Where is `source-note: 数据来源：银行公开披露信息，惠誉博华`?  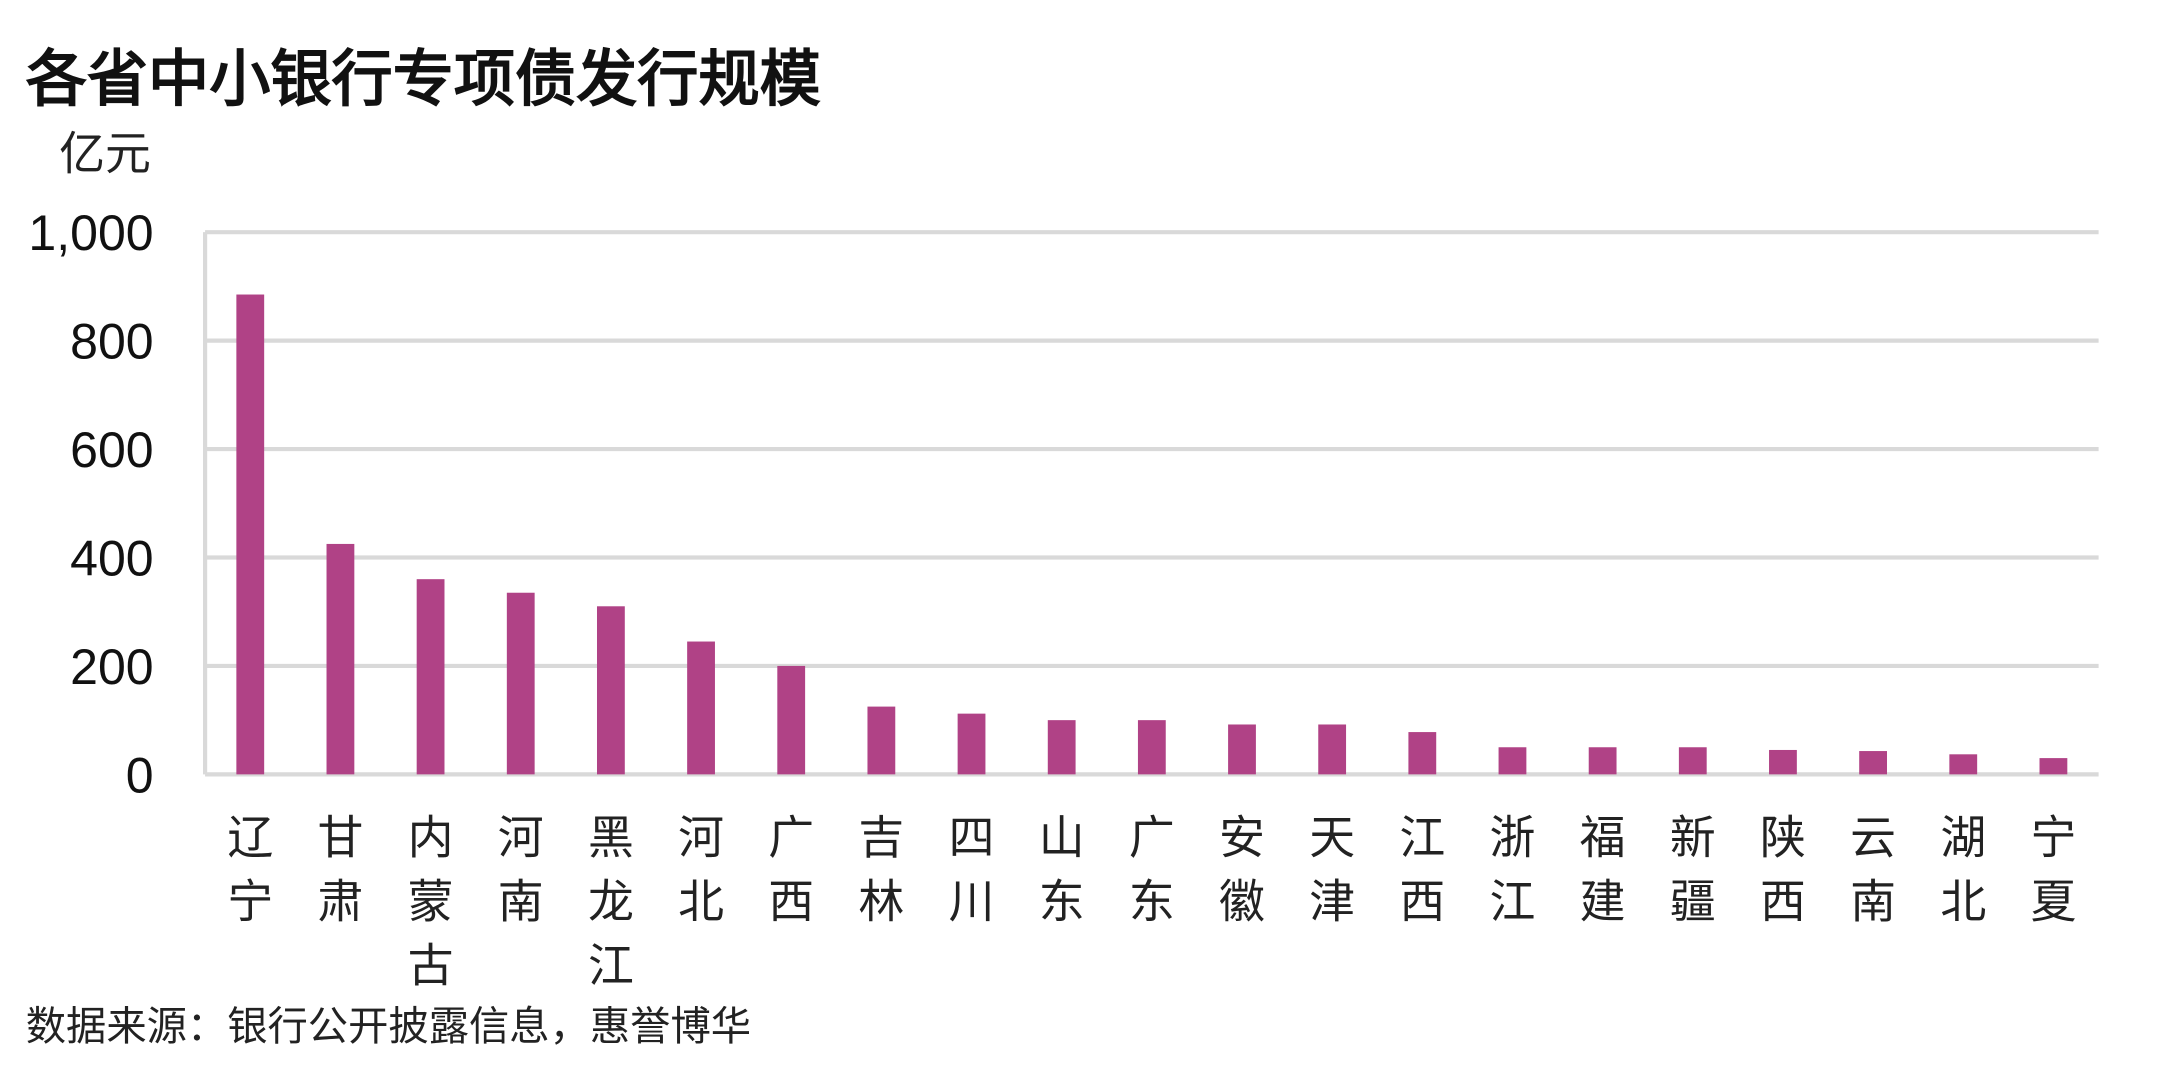
source-note: 数据来源：银行公开披露信息，惠誉博华 is located at coordinates (388, 1026).